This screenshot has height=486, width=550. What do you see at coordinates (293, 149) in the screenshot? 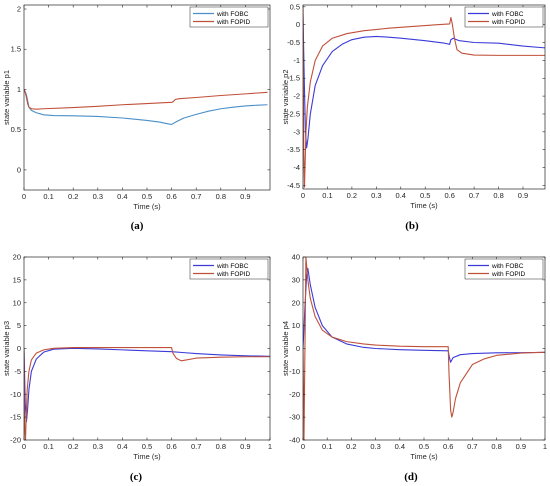
I see `y-tick-label: -3.5` at bounding box center [293, 149].